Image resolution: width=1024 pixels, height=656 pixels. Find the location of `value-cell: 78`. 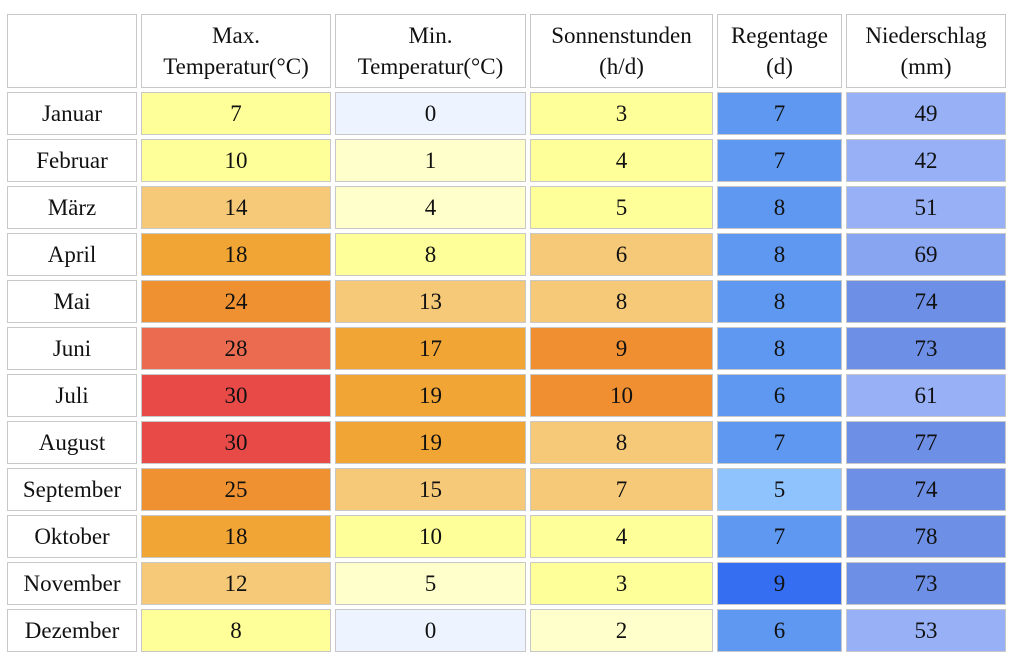

value-cell: 78 is located at coordinates (926, 536).